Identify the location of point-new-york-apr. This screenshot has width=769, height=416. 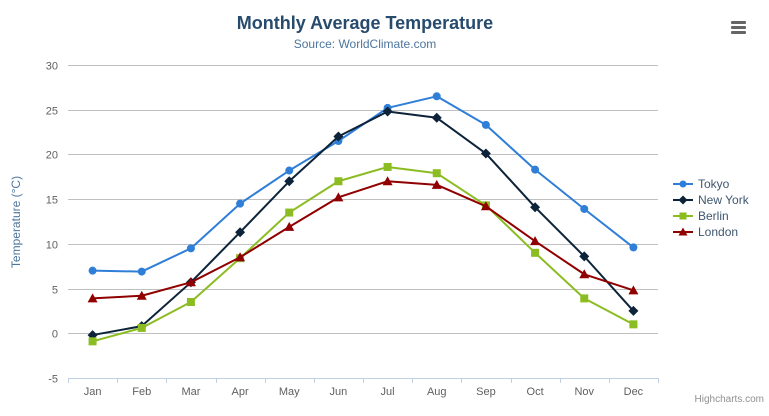
(240, 232).